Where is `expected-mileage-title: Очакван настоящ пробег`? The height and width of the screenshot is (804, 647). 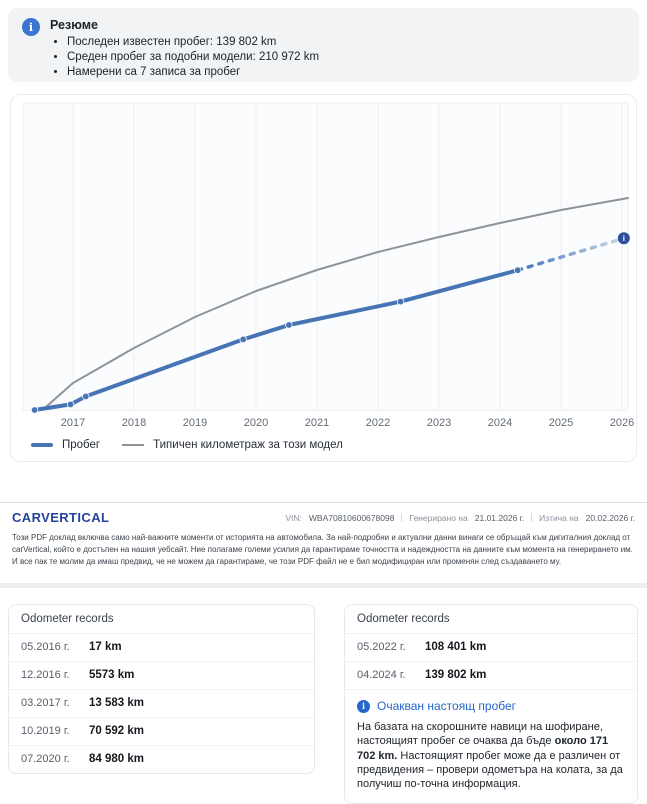 expected-mileage-title: Очакван настоящ пробег is located at coordinates (447, 706).